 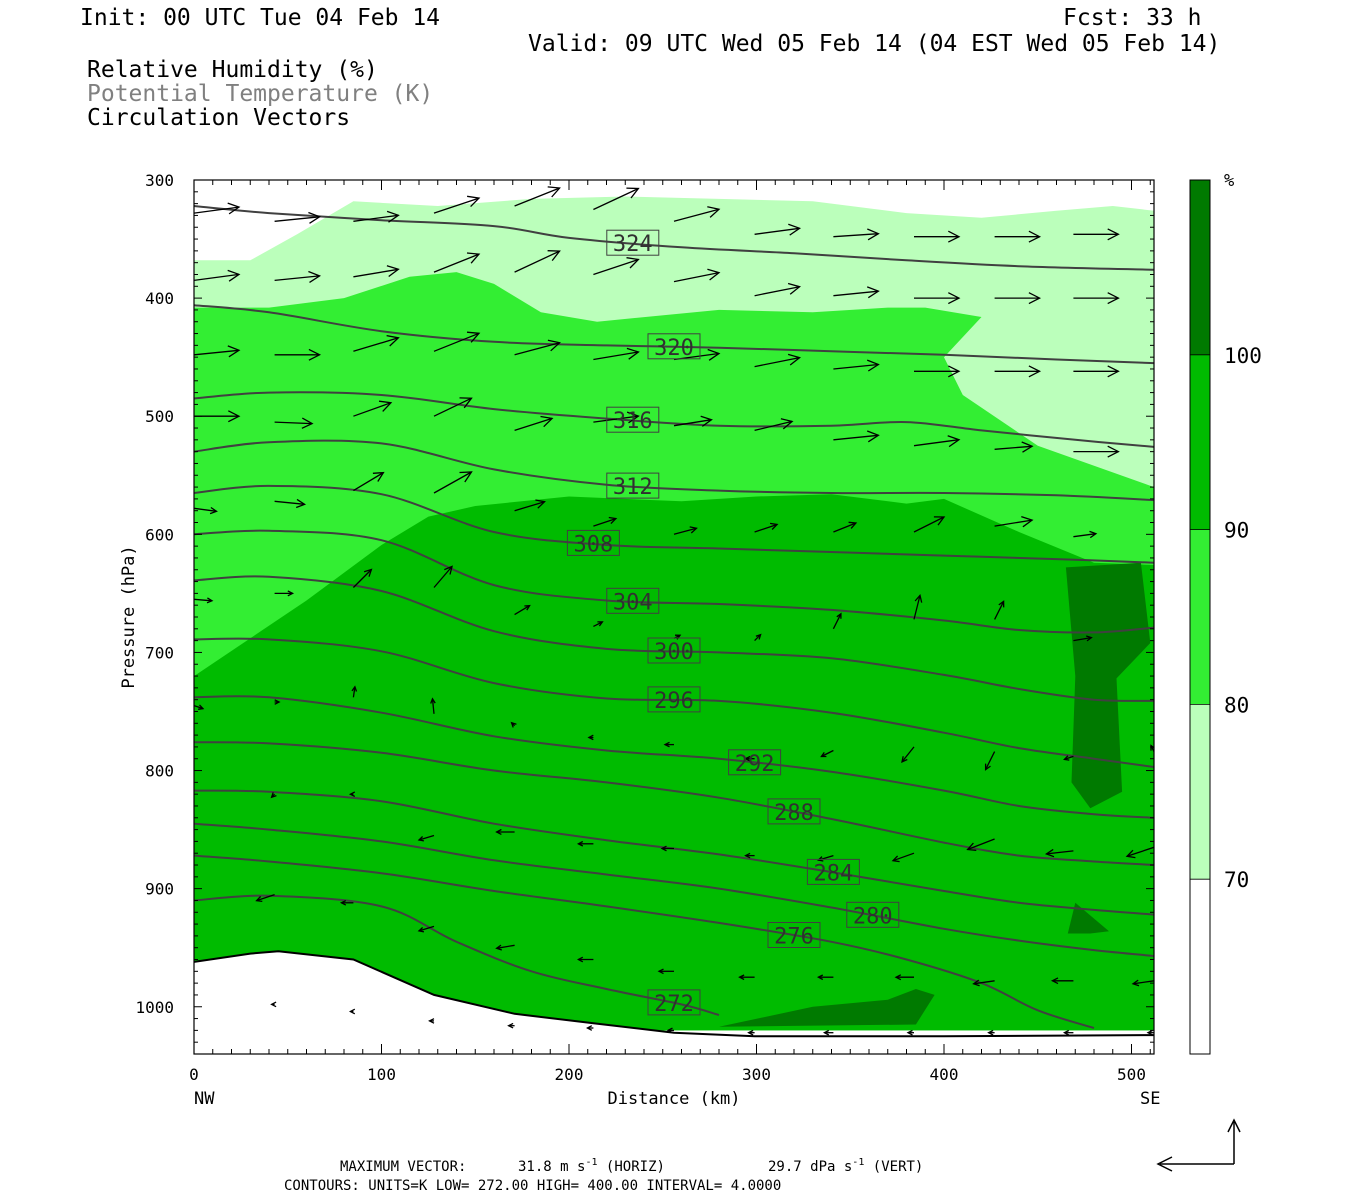 What do you see at coordinates (756, 1074) in the screenshot?
I see `x-tick-label: 300` at bounding box center [756, 1074].